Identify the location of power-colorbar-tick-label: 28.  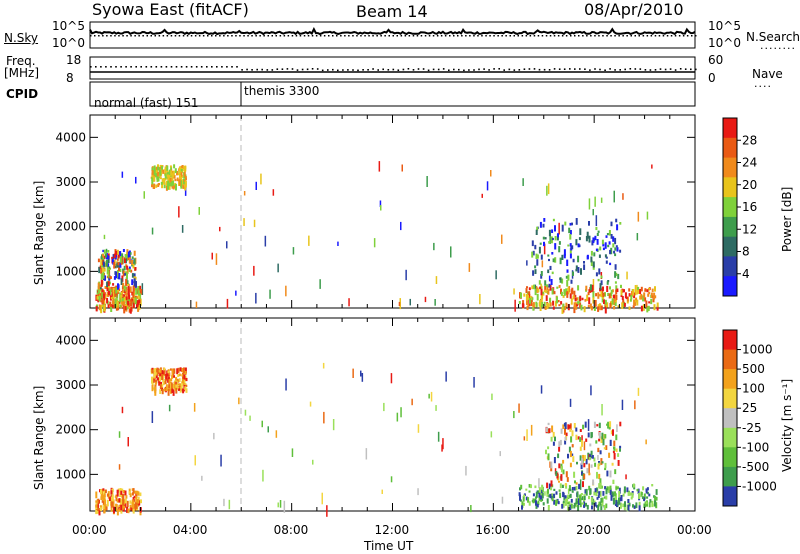
(749, 140).